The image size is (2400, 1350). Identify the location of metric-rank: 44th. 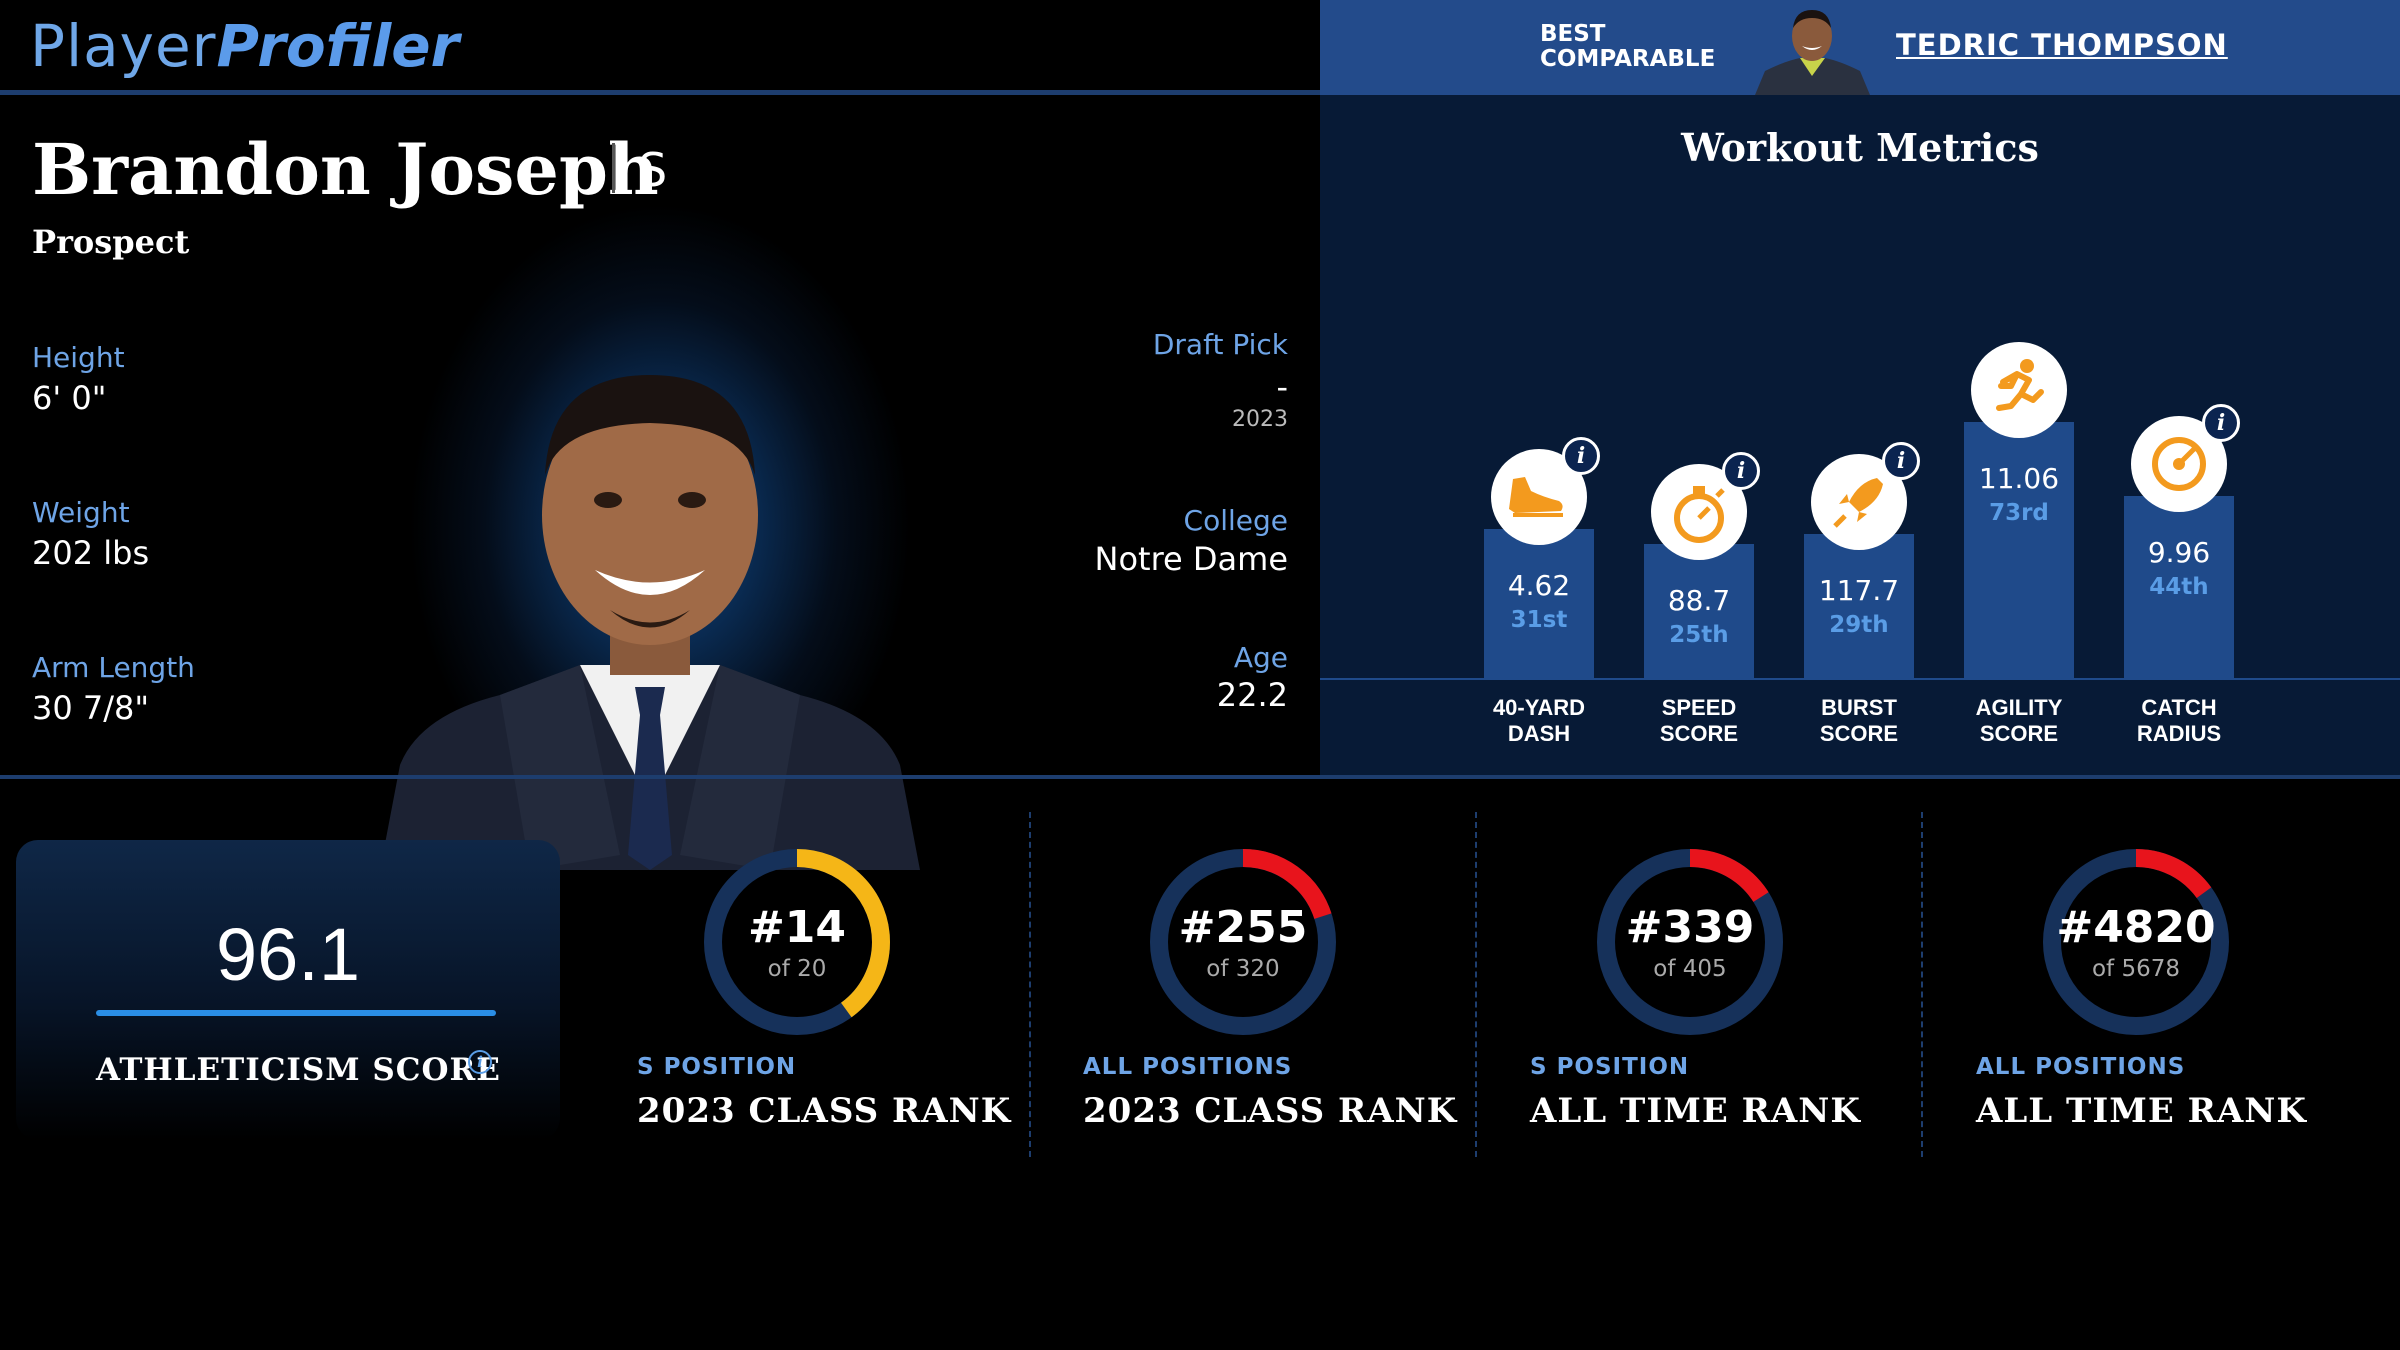
(2179, 586).